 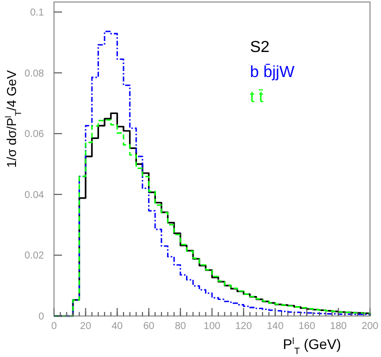 What do you see at coordinates (149, 326) in the screenshot?
I see `x-tick-label: 60` at bounding box center [149, 326].